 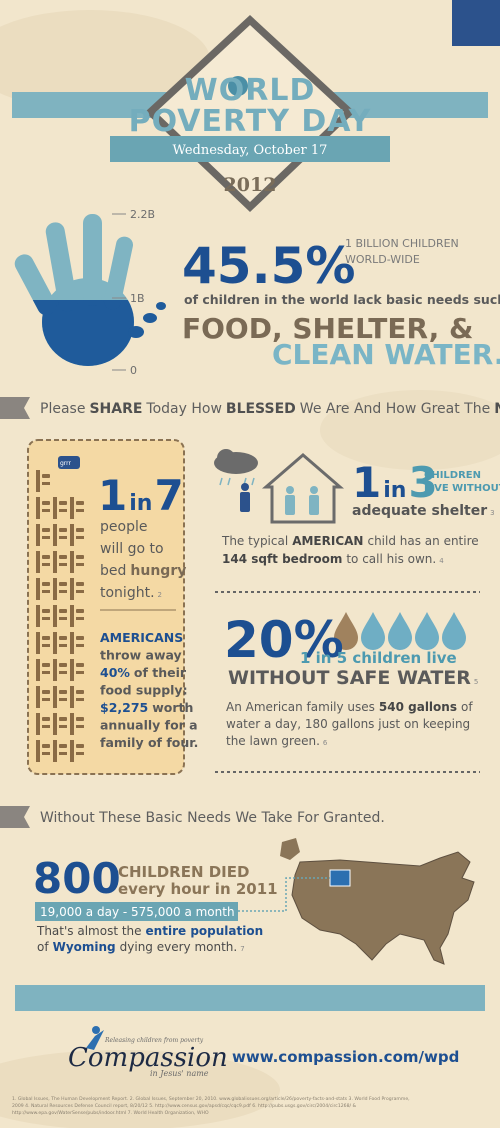 I want to click on died-label-part: CHILDREN DIED, so click(x=183, y=872).